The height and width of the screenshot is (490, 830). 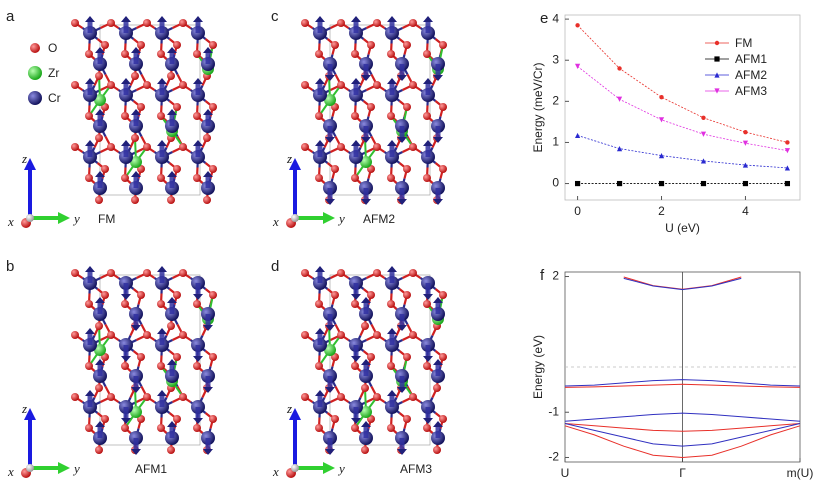 What do you see at coordinates (661, 211) in the screenshot?
I see `x-tick-label: 2` at bounding box center [661, 211].